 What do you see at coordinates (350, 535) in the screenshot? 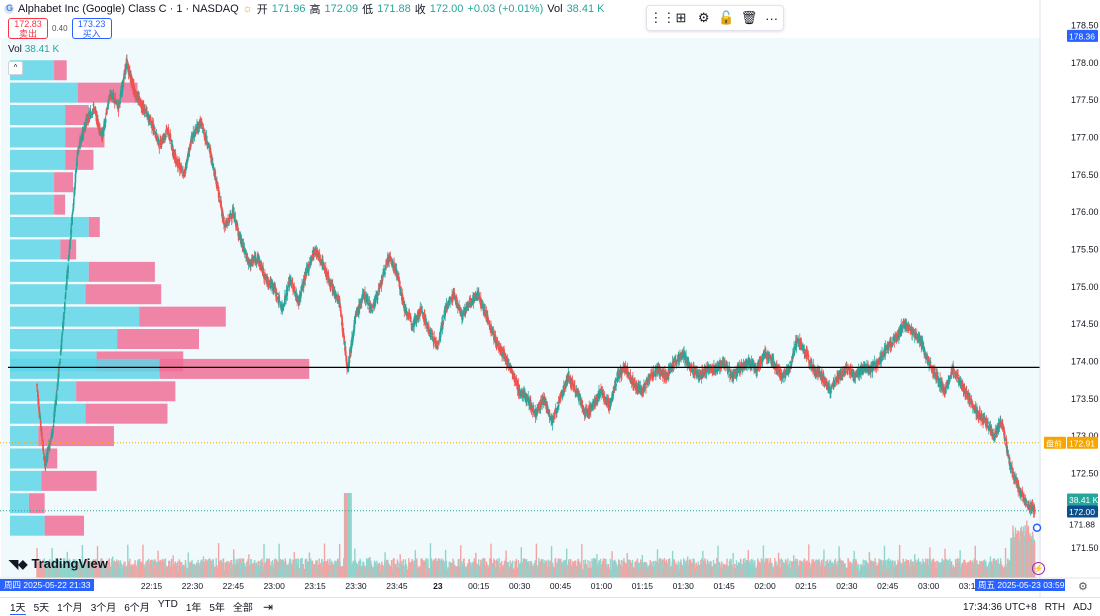
I see `volume-bar` at bounding box center [350, 535].